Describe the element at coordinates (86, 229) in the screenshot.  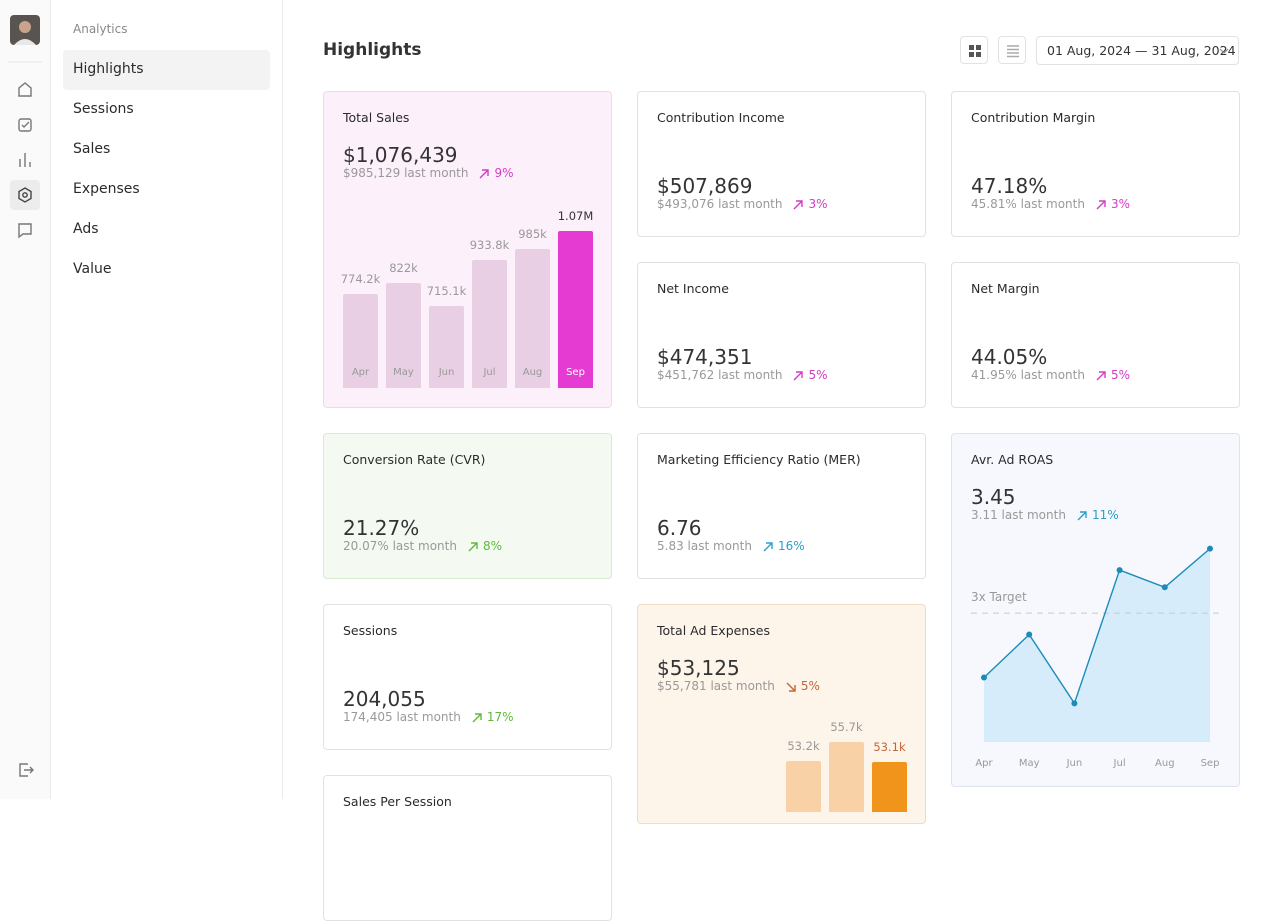
I see `nav-label: Ads` at that location.